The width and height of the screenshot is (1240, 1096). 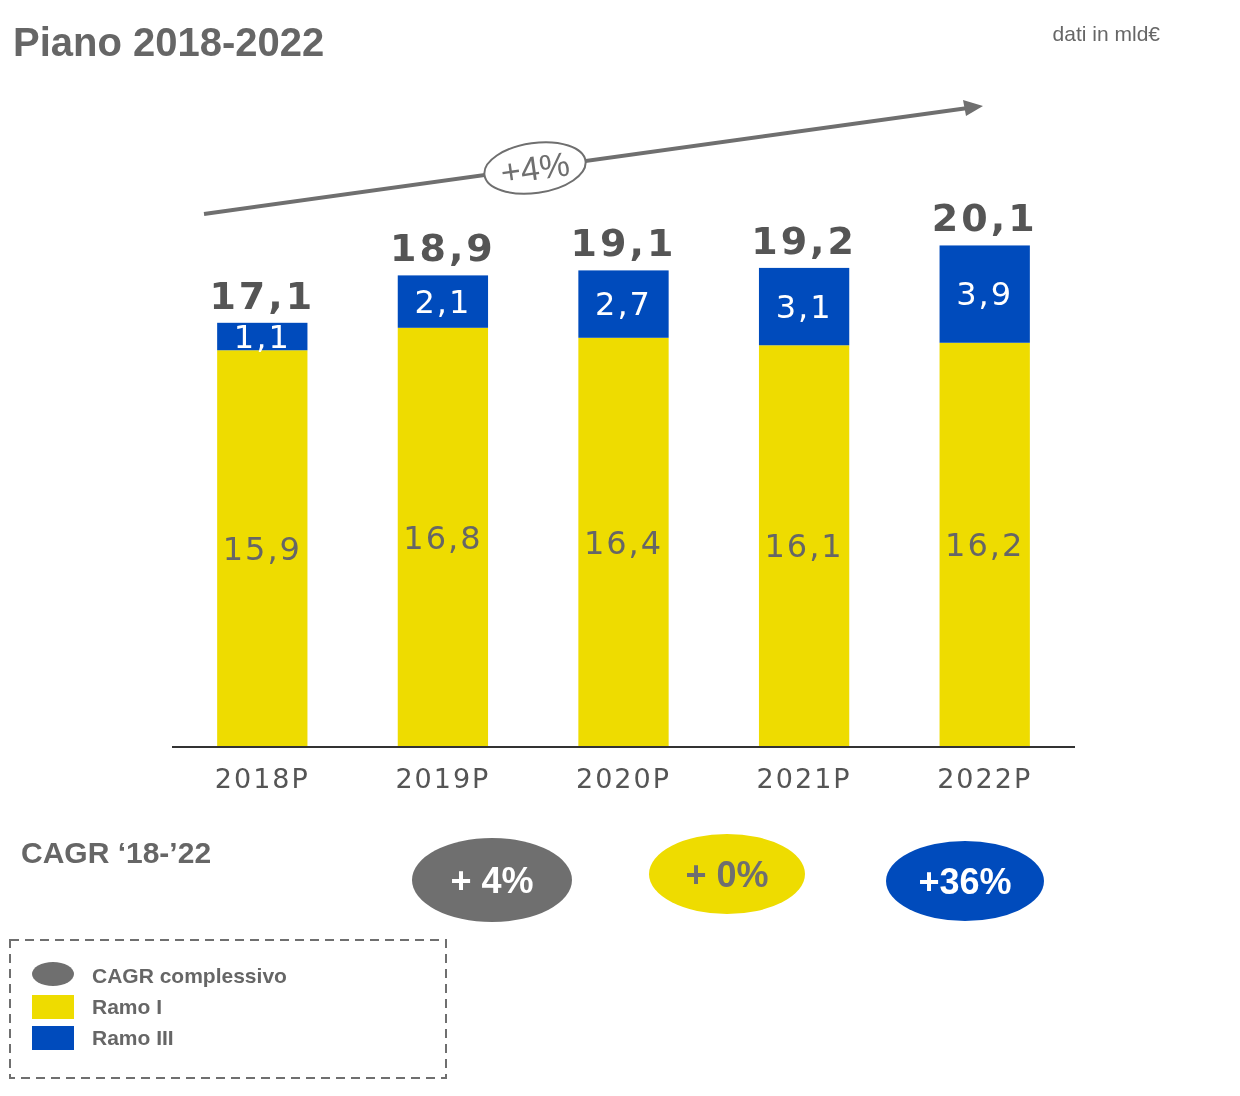 I want to click on data-label: 1,1, so click(x=262, y=336).